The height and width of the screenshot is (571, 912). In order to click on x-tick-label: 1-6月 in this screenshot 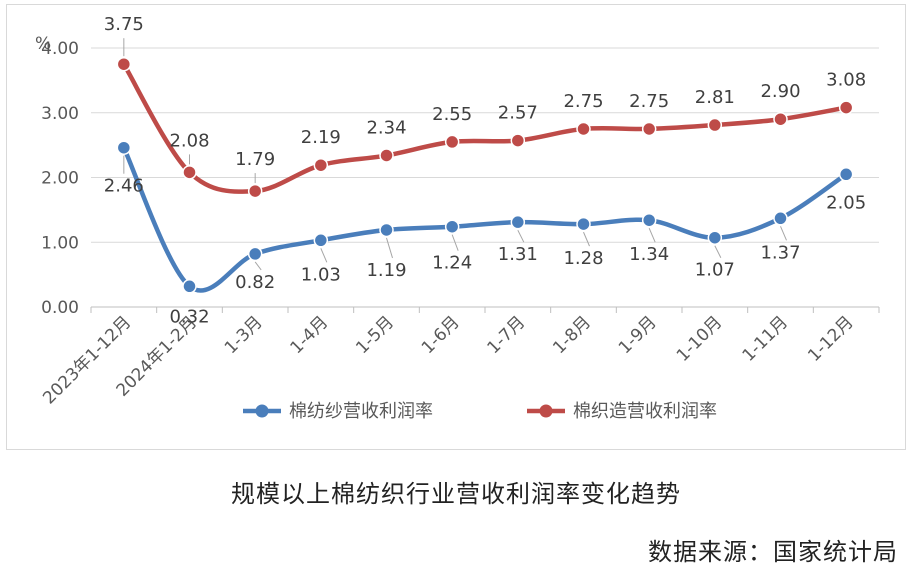, I will do `click(441, 335)`.